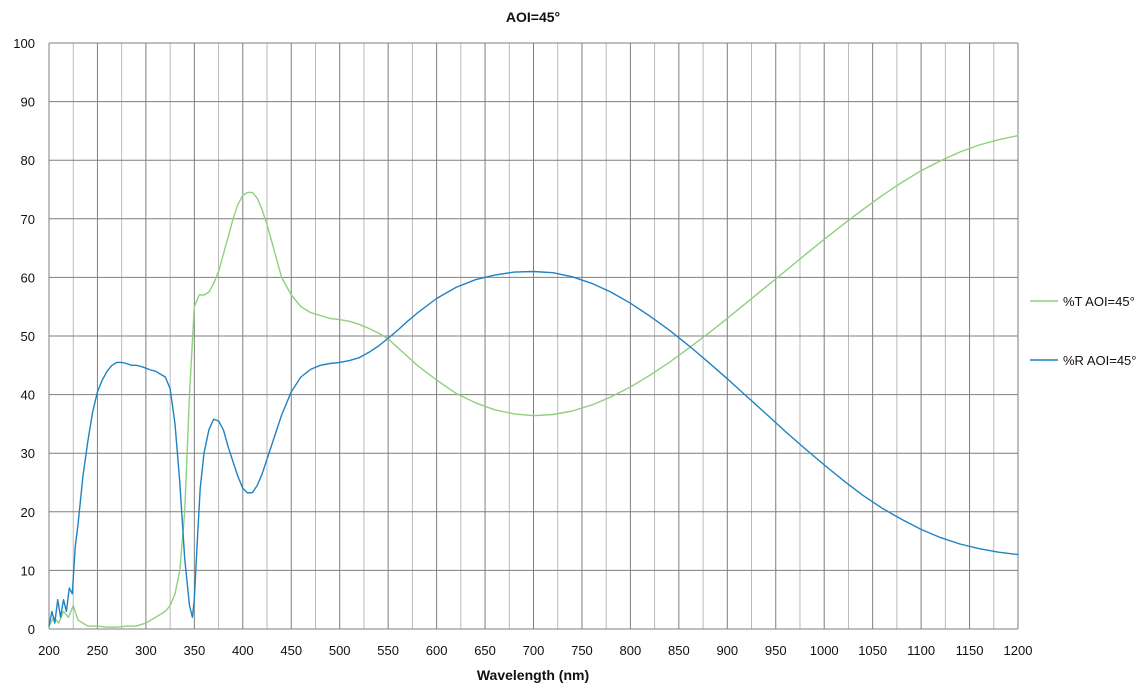  What do you see at coordinates (727, 650) in the screenshot?
I see `x-tick-label: 900` at bounding box center [727, 650].